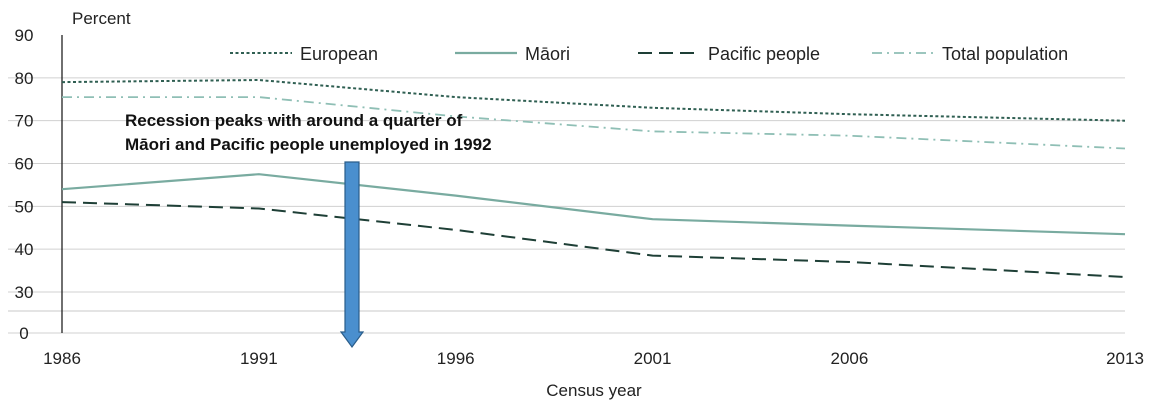 The height and width of the screenshot is (403, 1152). I want to click on legend-label: European, so click(339, 54).